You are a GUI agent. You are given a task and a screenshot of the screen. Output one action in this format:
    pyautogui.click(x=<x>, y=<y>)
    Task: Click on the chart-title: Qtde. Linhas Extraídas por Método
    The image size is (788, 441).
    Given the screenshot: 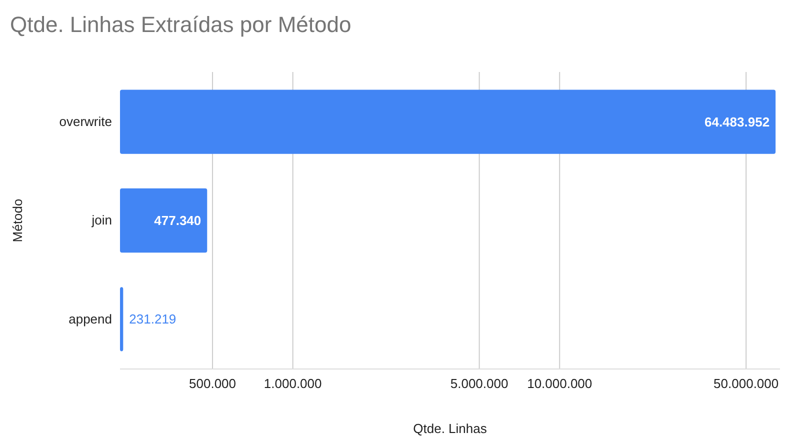 What is the action you would take?
    pyautogui.click(x=181, y=24)
    